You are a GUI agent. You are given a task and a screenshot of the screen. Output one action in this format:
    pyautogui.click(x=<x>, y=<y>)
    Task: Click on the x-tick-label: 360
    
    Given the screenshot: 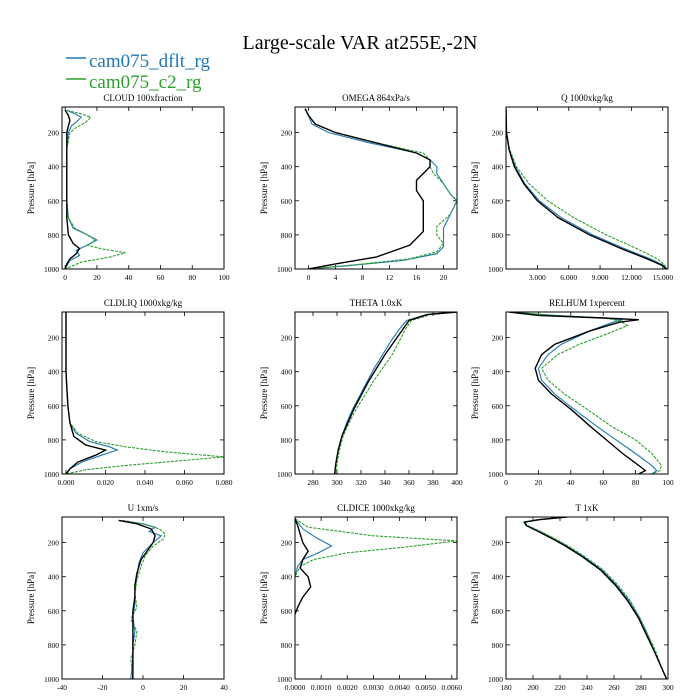 What is the action you would take?
    pyautogui.click(x=409, y=482)
    